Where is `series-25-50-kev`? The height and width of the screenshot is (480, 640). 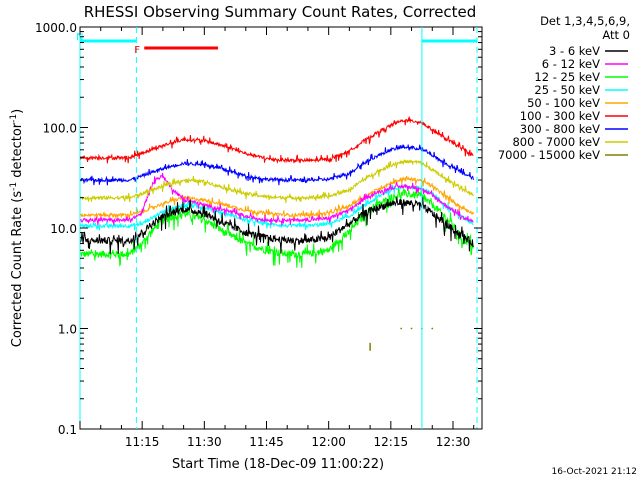
series-25-50-kev is located at coordinates (276, 207).